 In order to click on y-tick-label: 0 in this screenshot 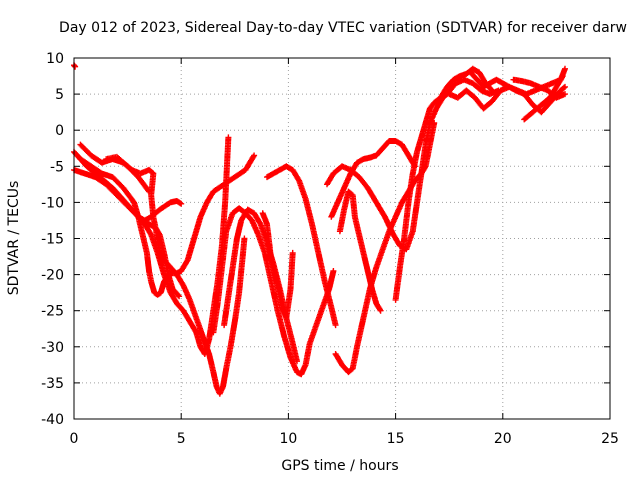, I will do `click(59, 131)`.